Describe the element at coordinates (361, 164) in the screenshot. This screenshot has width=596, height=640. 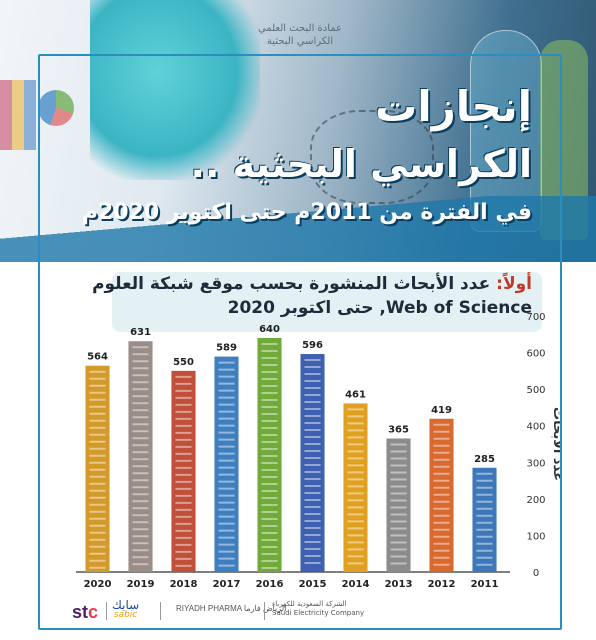
I see `page-title-line-2: الكراسي البحثية ..` at that location.